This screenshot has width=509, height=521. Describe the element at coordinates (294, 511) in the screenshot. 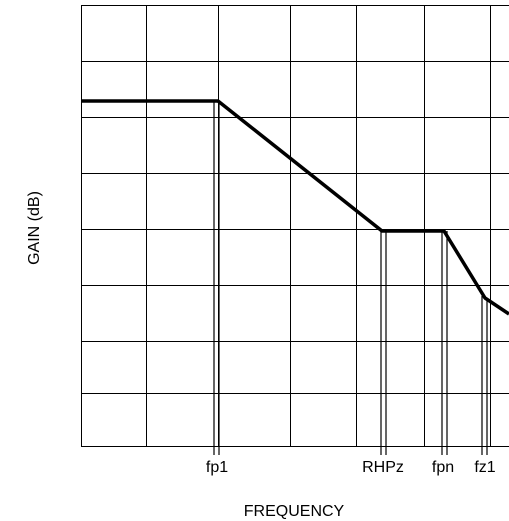

I see `x-axis-label: FREQUENCY` at that location.